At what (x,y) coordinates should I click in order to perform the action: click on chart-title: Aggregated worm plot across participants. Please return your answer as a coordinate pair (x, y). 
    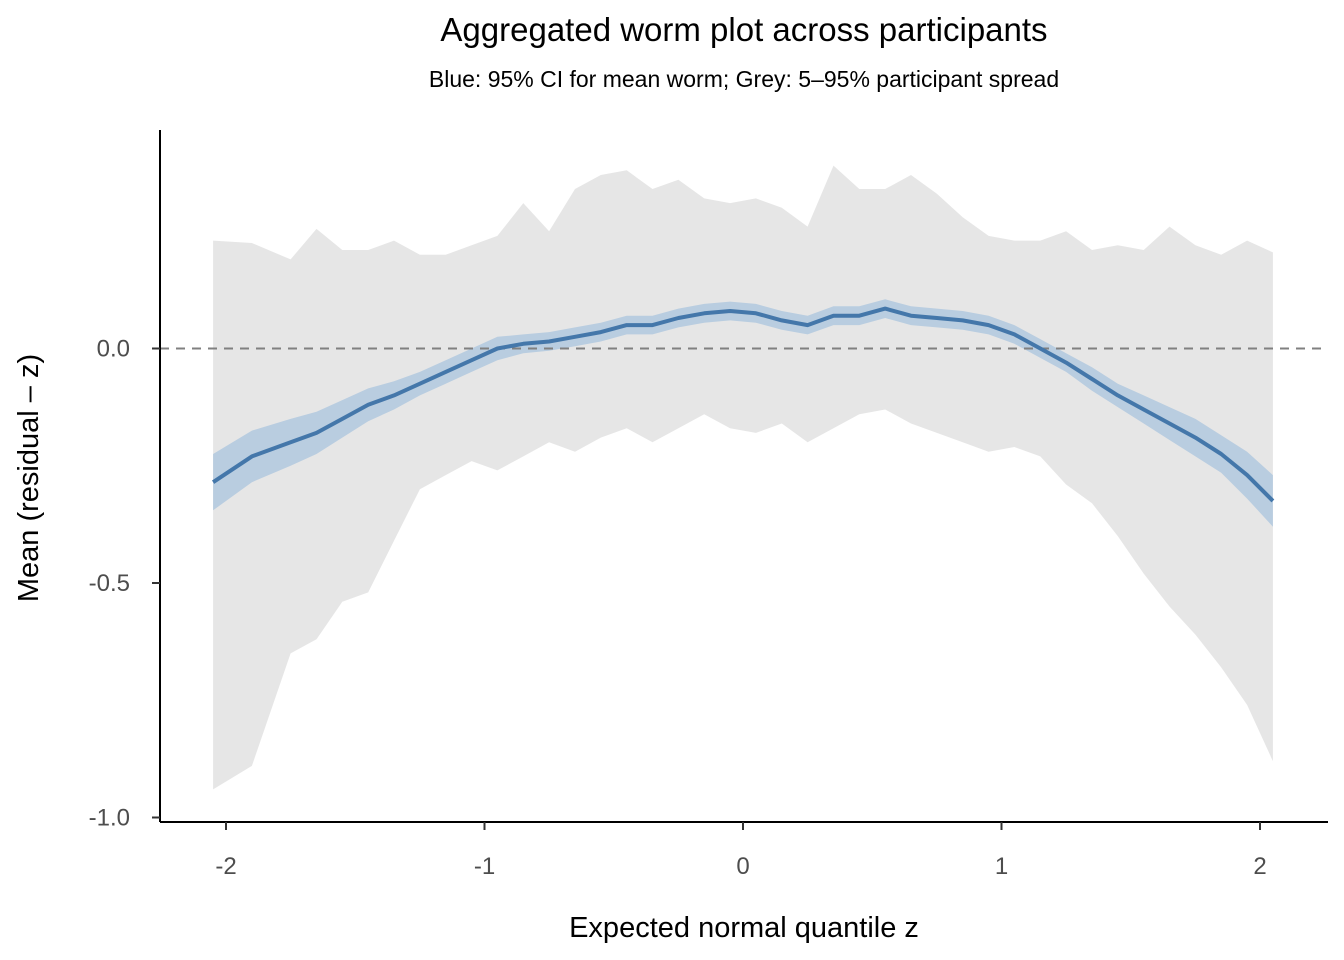
    Looking at the image, I should click on (743, 29).